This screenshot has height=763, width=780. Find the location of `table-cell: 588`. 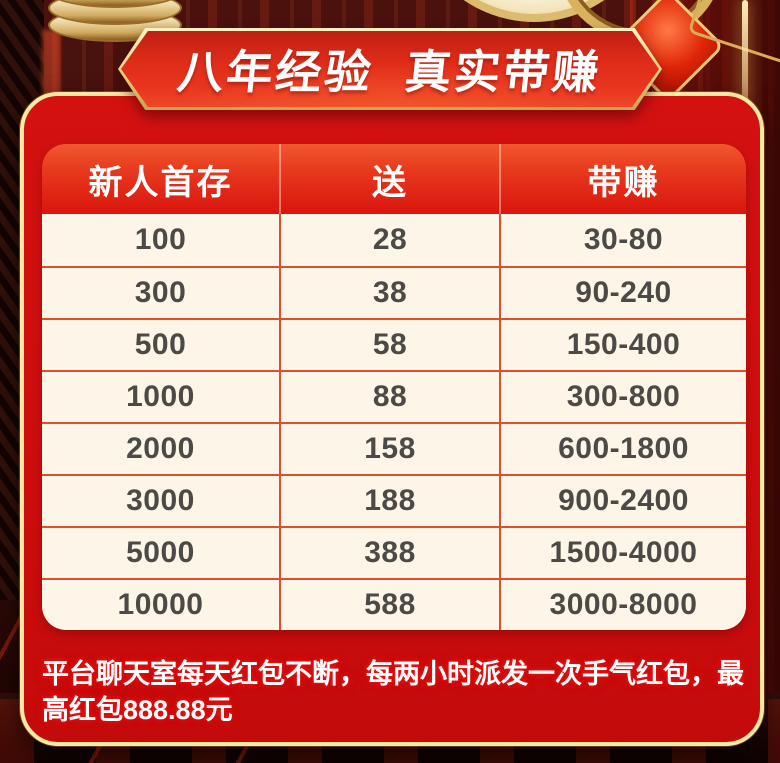

table-cell: 588 is located at coordinates (389, 605).